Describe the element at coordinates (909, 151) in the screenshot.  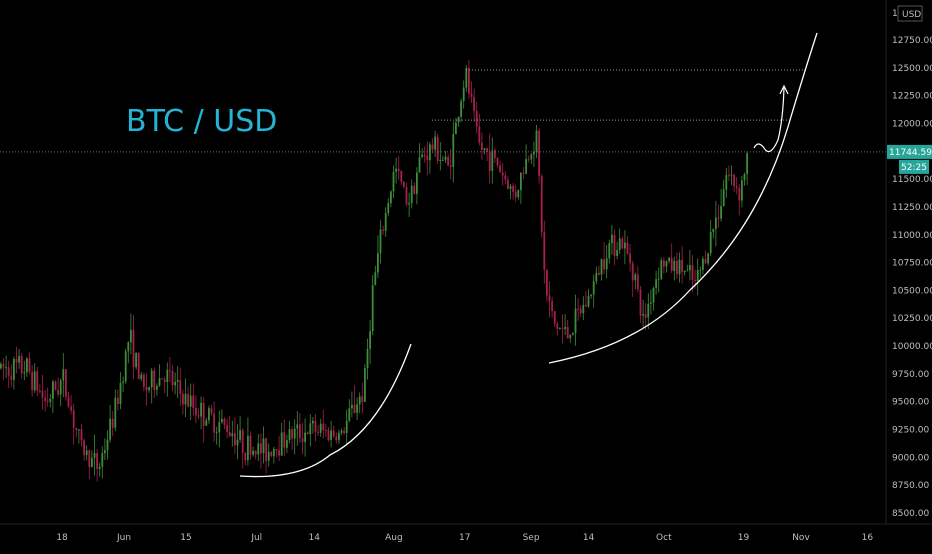
I see `last-price-badge` at that location.